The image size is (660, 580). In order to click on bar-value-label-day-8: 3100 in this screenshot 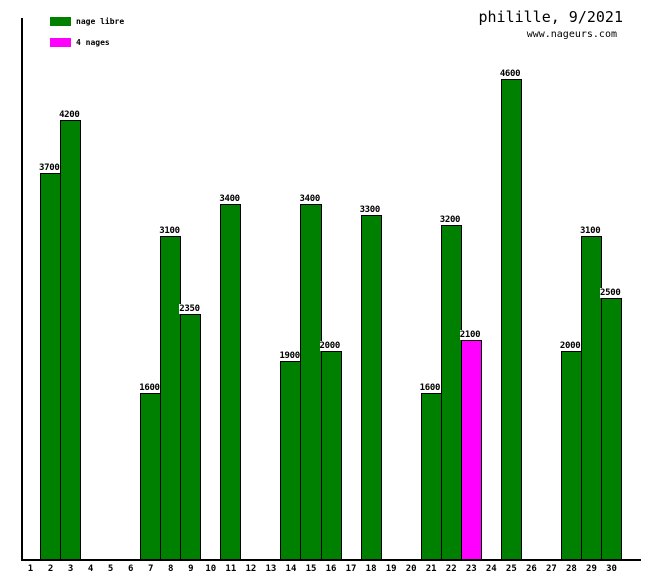, I will do `click(169, 231)`.